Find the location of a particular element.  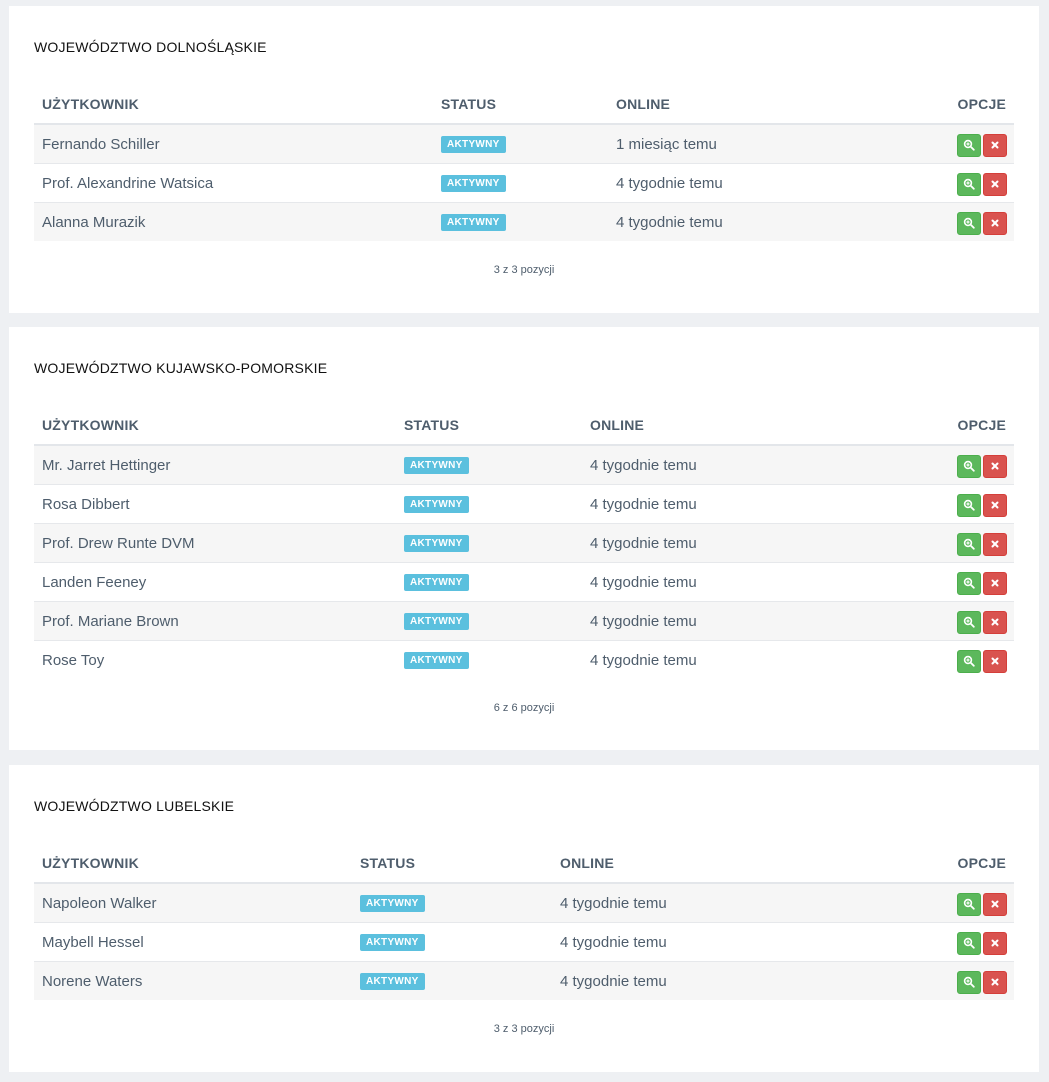

user-name: Rosa Dibbert is located at coordinates (86, 504).